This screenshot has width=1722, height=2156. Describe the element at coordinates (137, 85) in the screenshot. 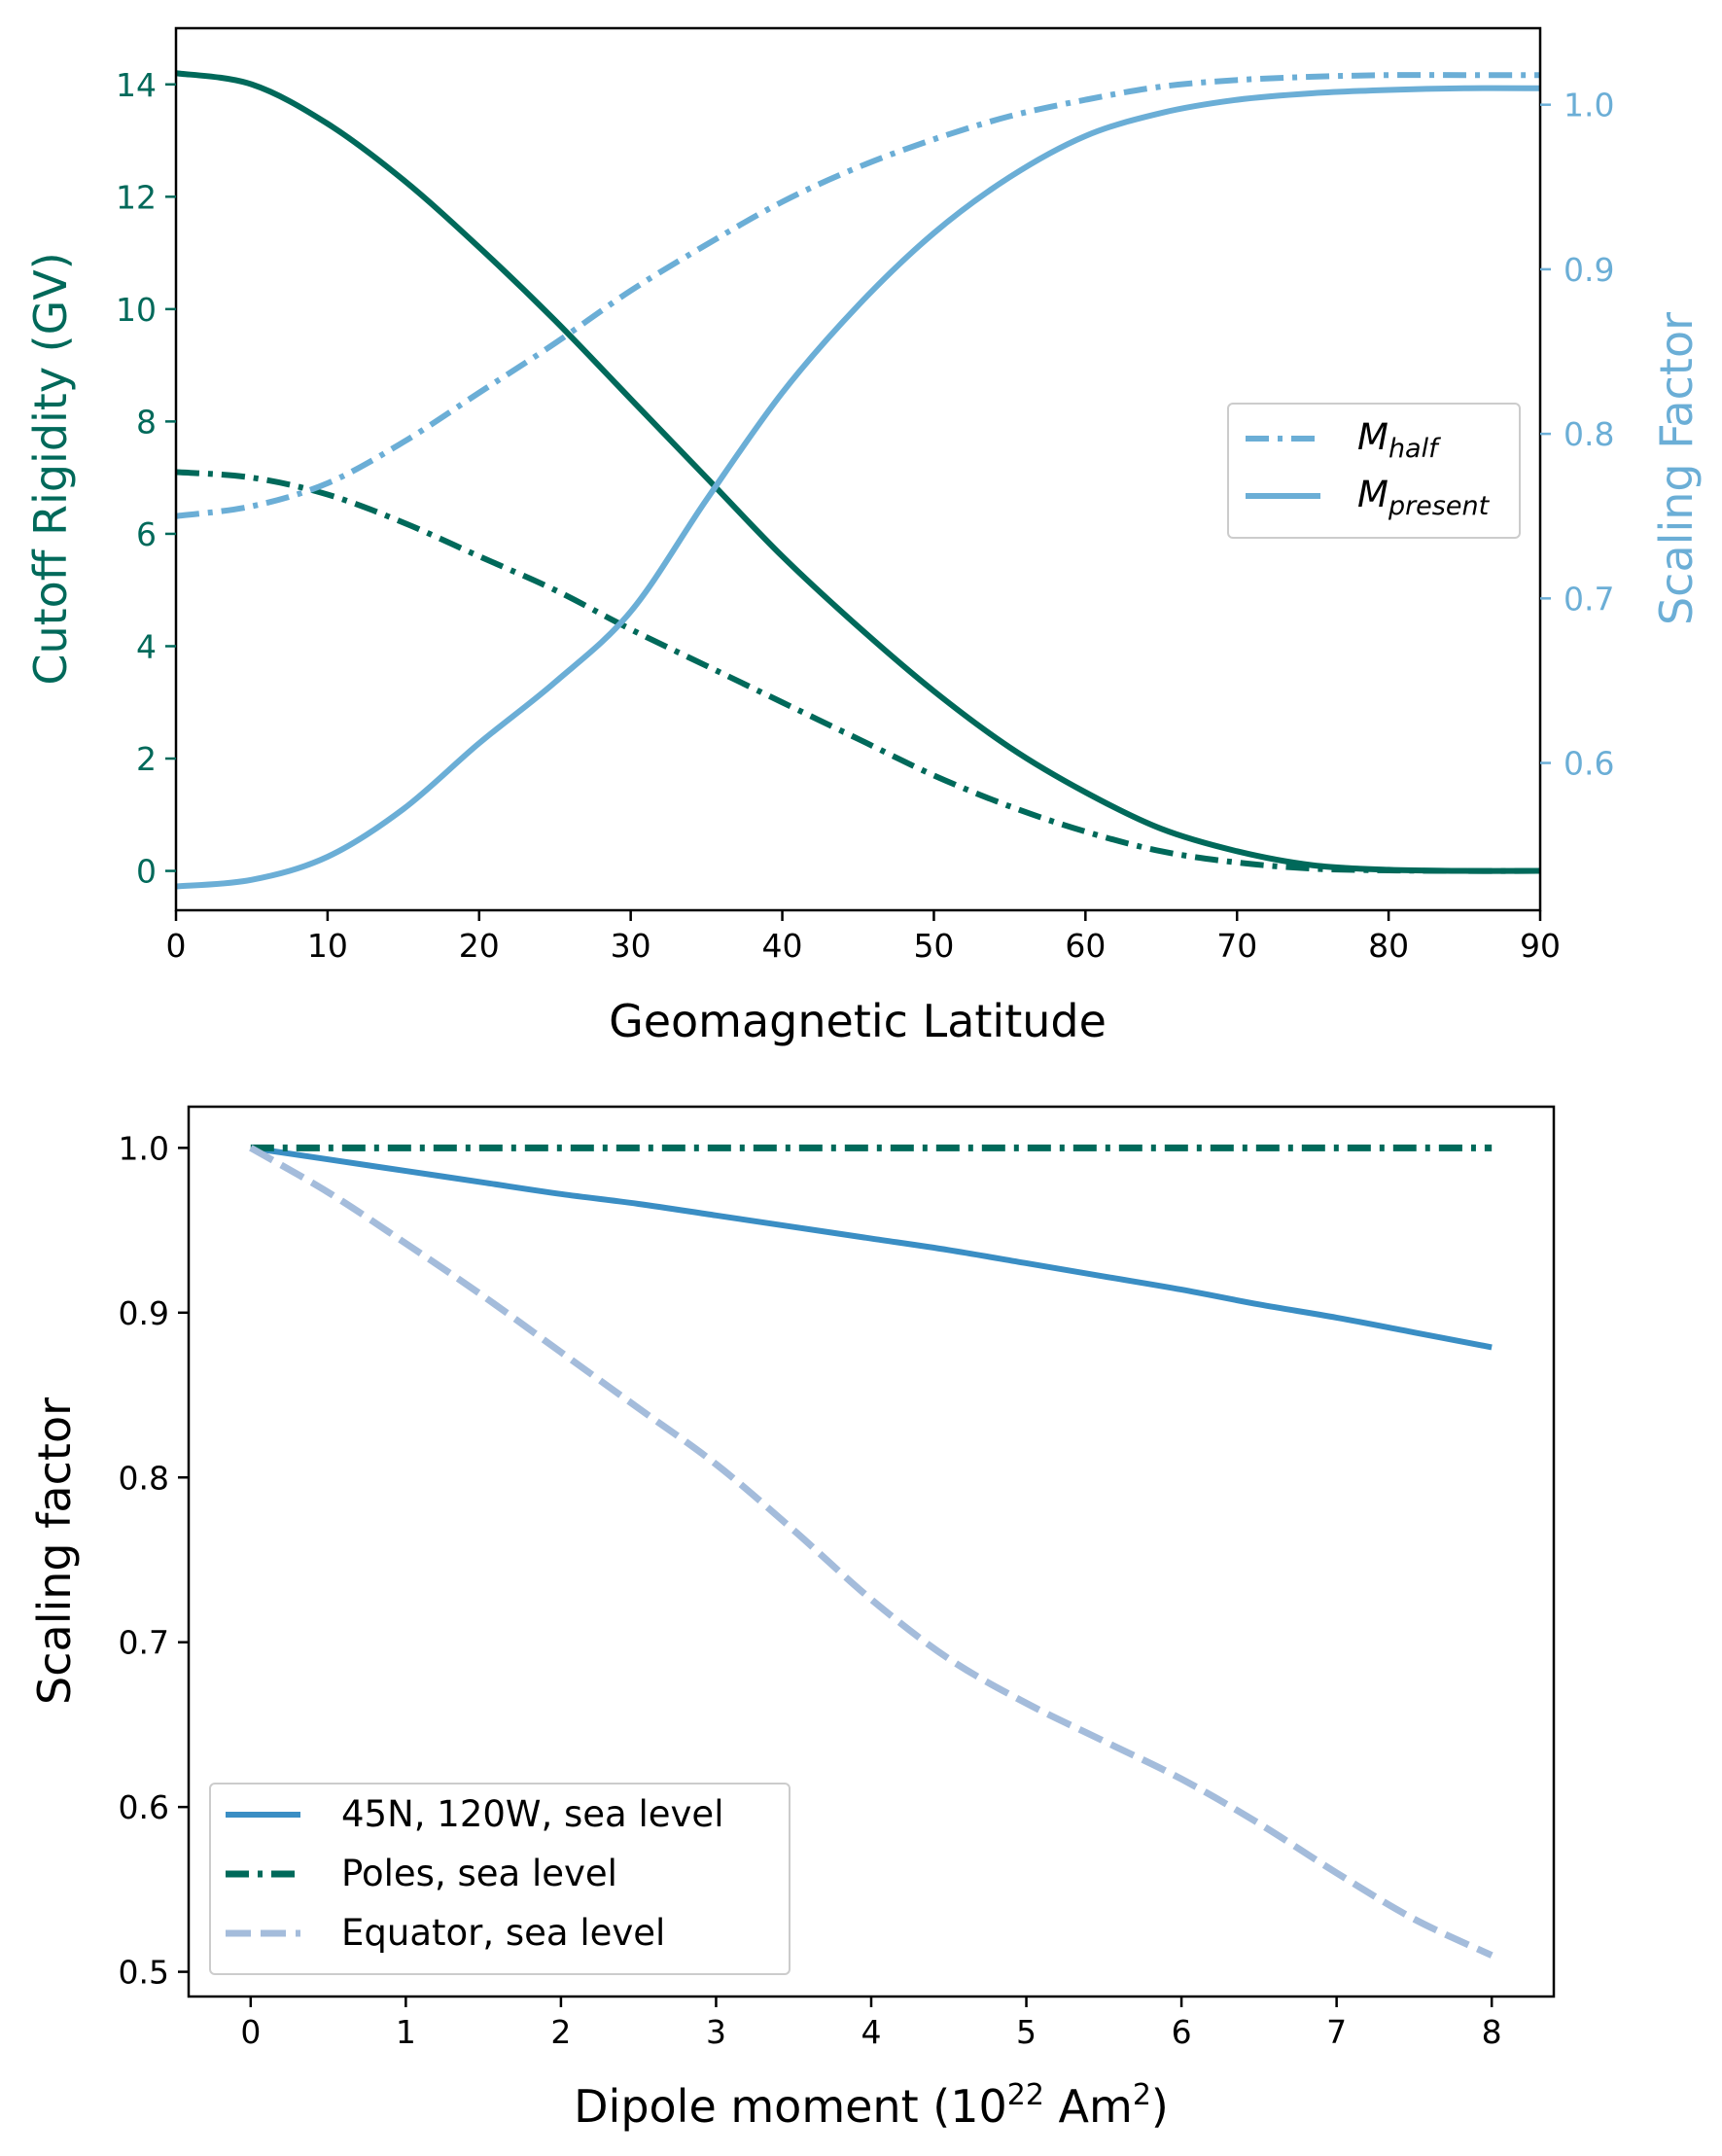

I see `top-y-tick-label-7: 14` at that location.